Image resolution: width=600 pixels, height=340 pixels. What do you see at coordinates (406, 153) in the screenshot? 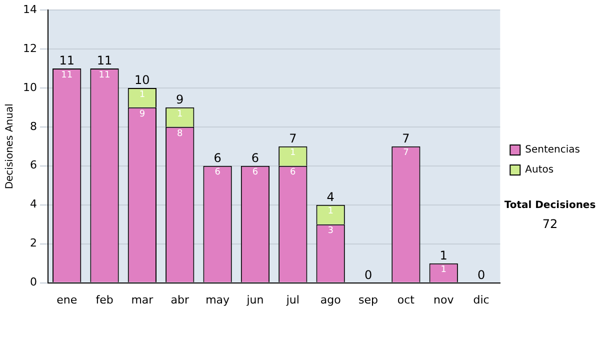
I see `data-label: 7` at bounding box center [406, 153].